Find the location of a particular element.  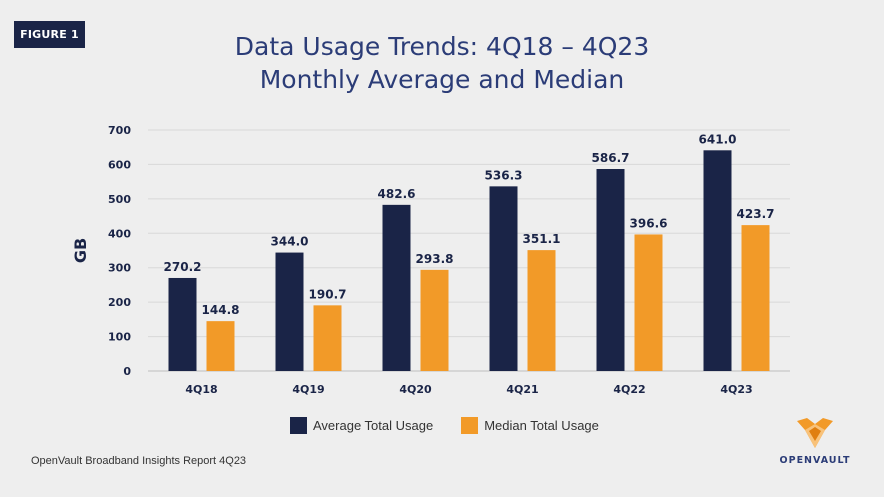

figure-label: FIGURE 1 is located at coordinates (49, 34).